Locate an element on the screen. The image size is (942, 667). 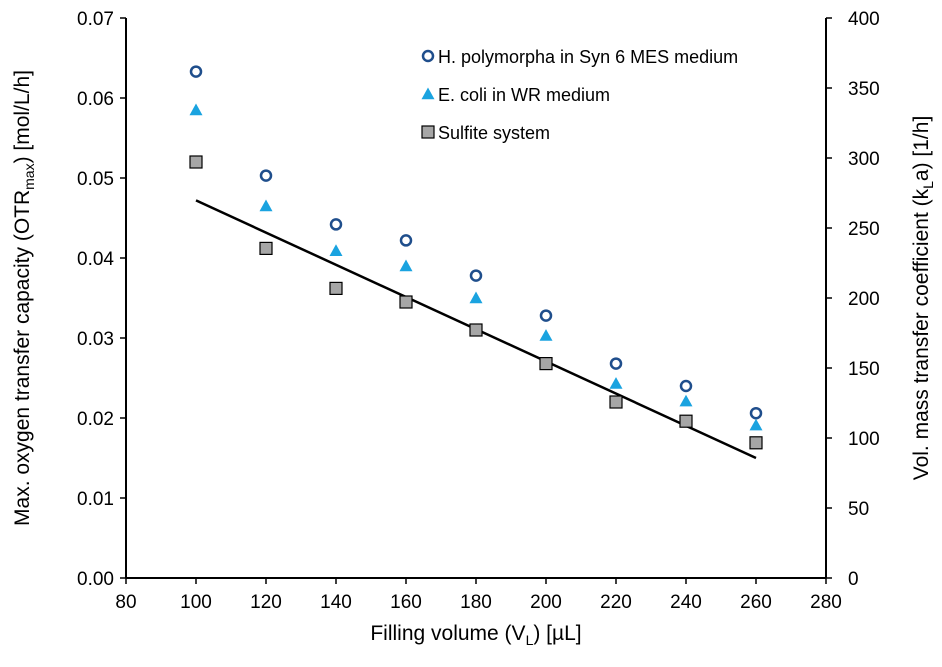
y-right-tick-label: 0 is located at coordinates (853, 579).